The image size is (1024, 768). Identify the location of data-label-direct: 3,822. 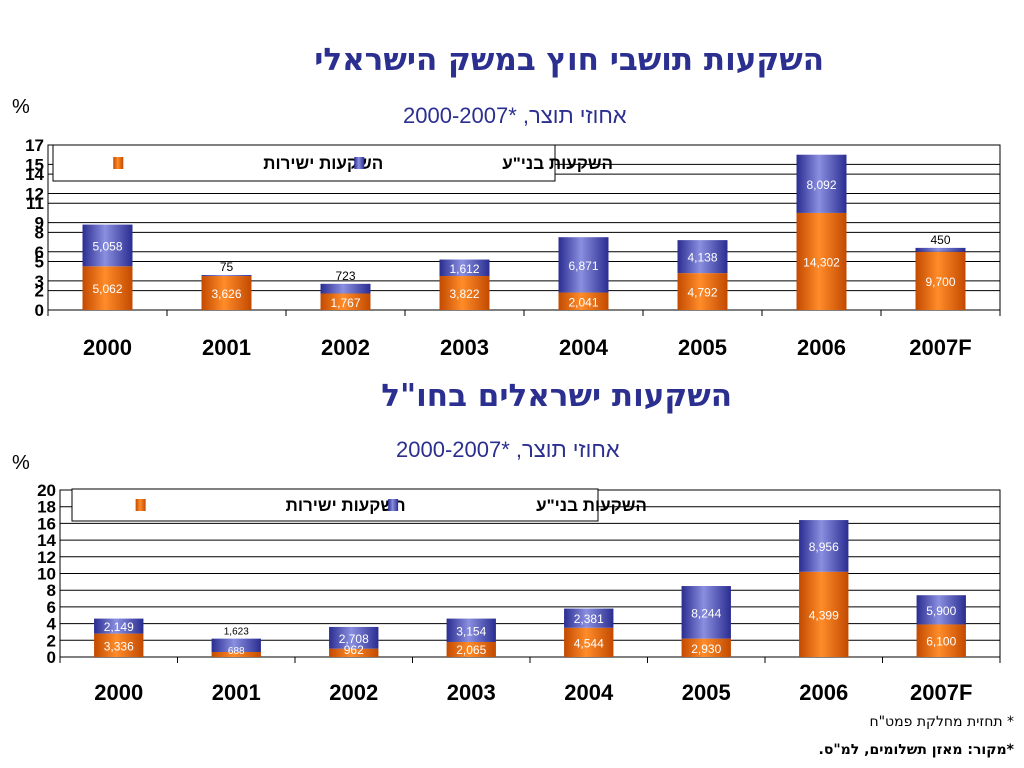
(464, 294).